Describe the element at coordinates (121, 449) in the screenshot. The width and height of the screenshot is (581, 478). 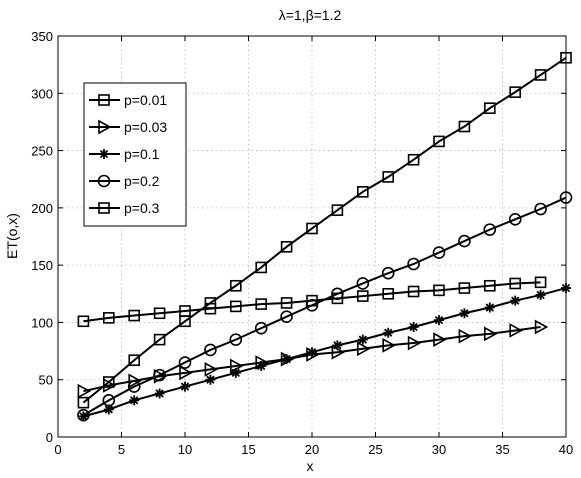
I see `x-tick-label: 5` at that location.